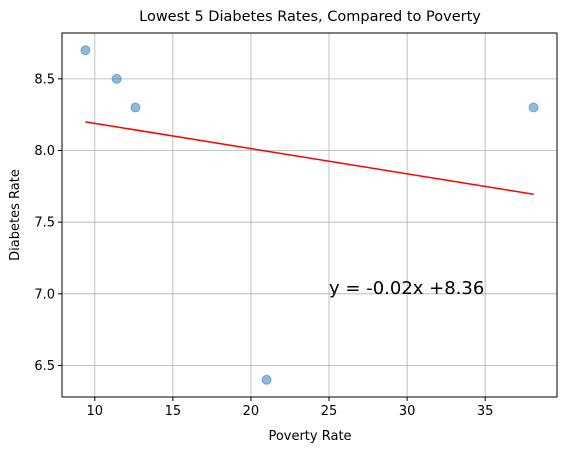 Image resolution: width=567 pixels, height=453 pixels. I want to click on x-tick-label: 20, so click(251, 411).